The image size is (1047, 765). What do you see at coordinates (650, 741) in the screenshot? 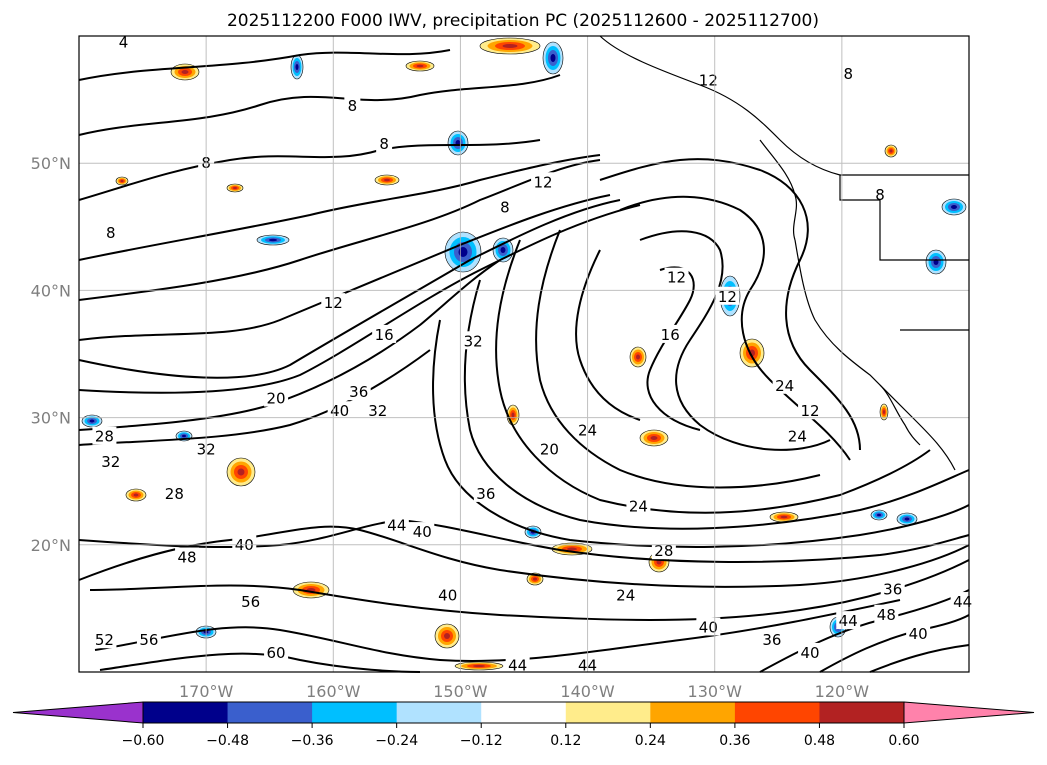
I see `colorbar-tick-label: 0.24` at bounding box center [650, 741].